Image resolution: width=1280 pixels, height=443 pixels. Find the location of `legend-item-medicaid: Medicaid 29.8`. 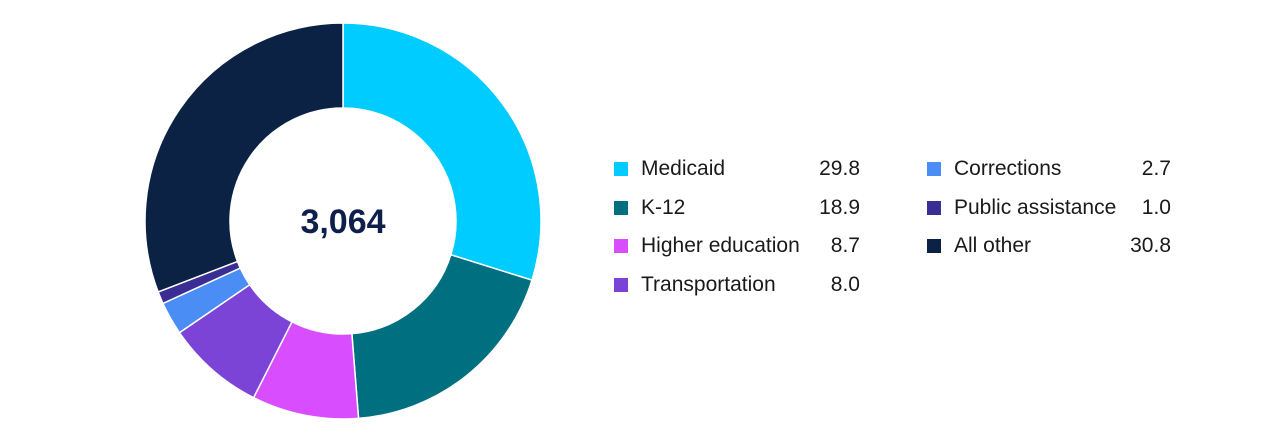

legend-item-medicaid: Medicaid 29.8 is located at coordinates (737, 171).